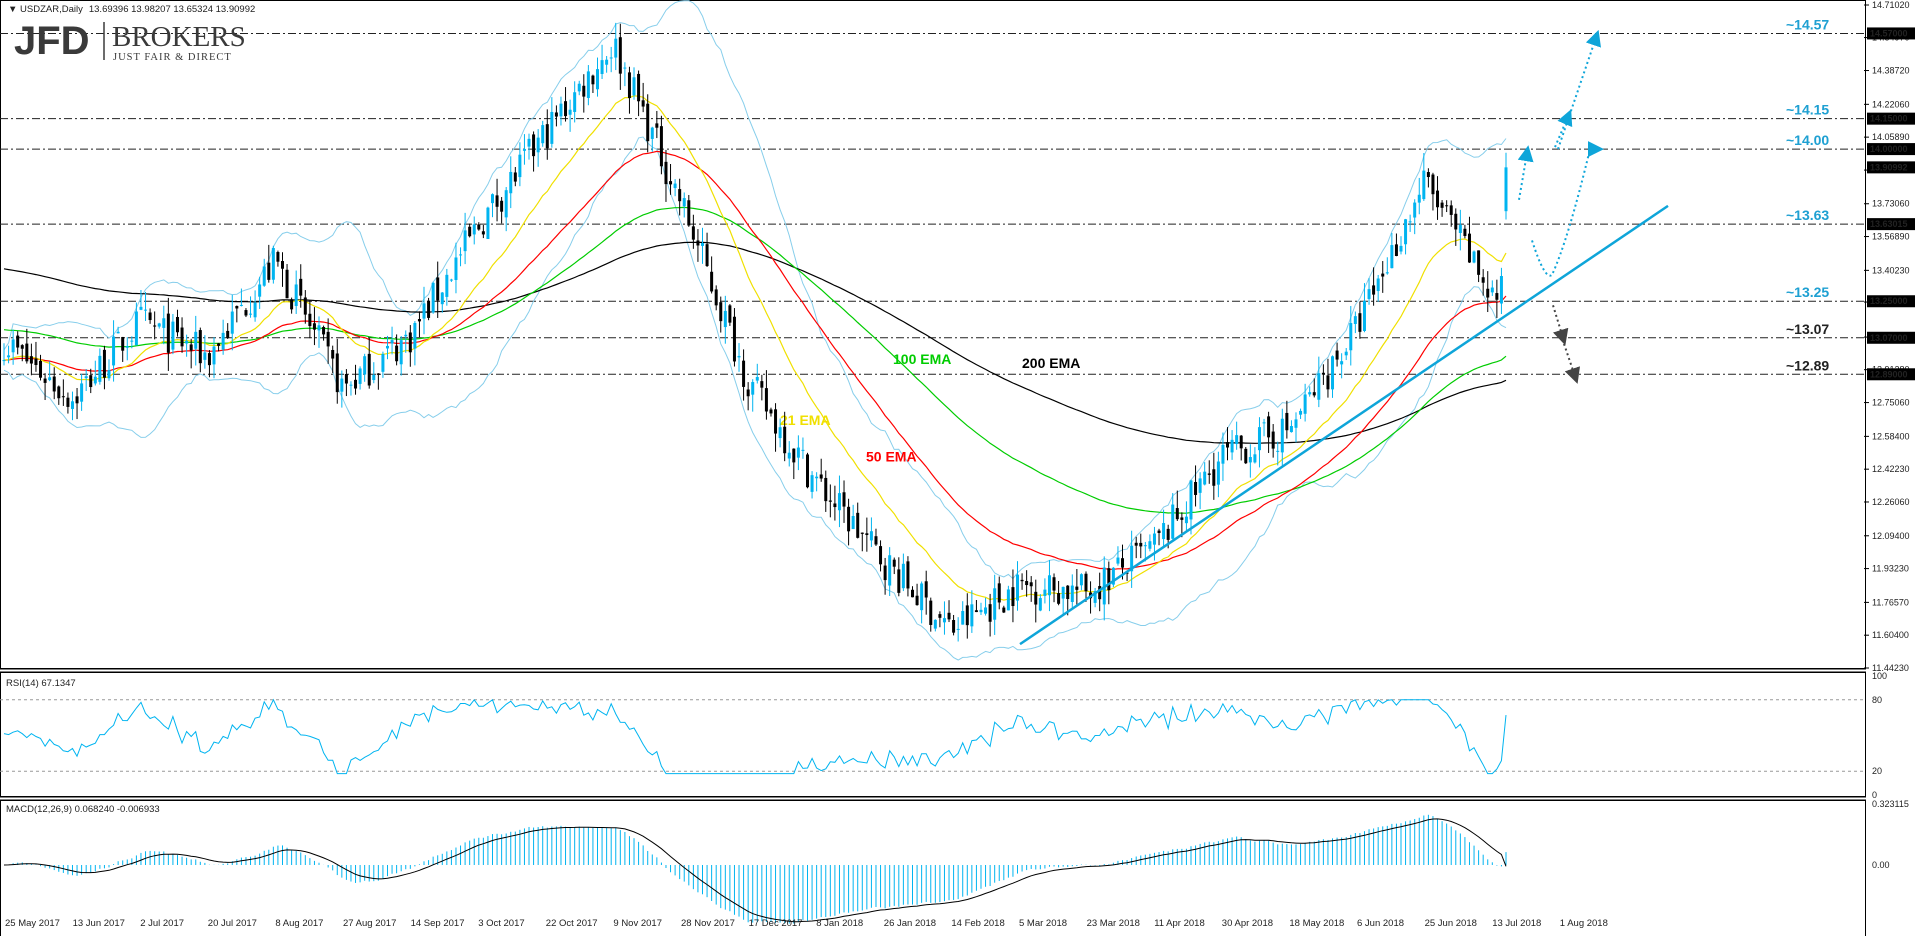 This screenshot has width=1916, height=936. What do you see at coordinates (1890, 635) in the screenshot?
I see `price-tick-label: 11.60400` at bounding box center [1890, 635].